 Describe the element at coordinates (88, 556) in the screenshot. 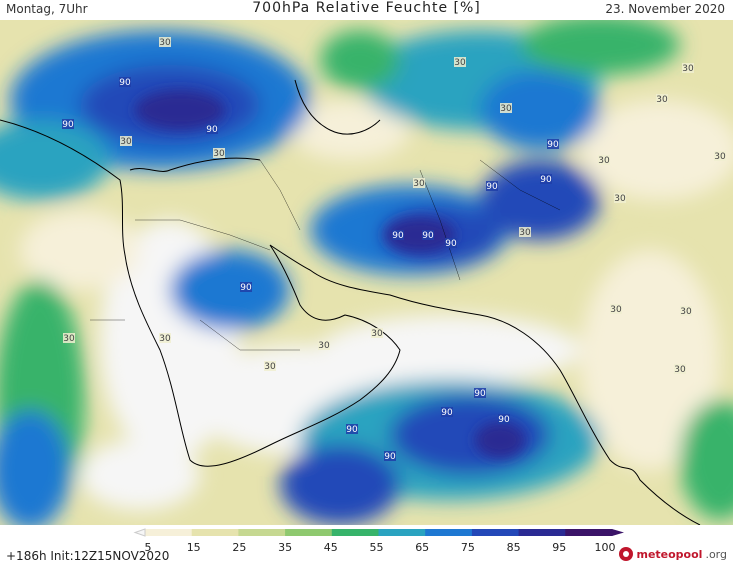

I see `run-info: +186h Init:12Z15NOV2020` at that location.